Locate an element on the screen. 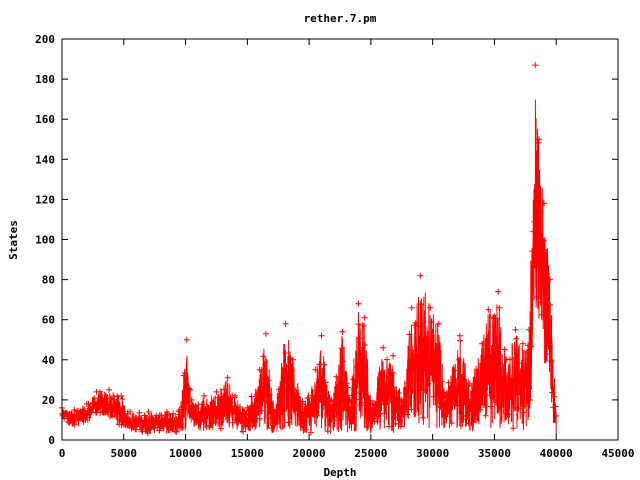 This screenshot has width=640, height=480. y-tick-label: 40 is located at coordinates (48, 360).